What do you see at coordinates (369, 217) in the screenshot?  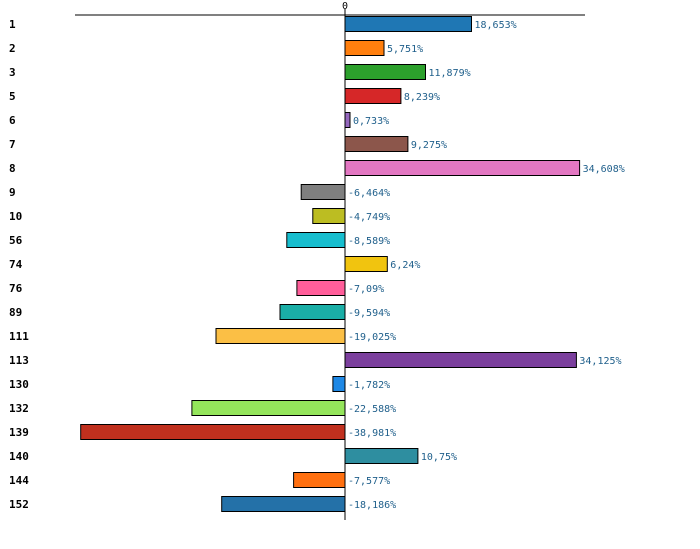 I see `value-label-10: -4,749%` at bounding box center [369, 217].